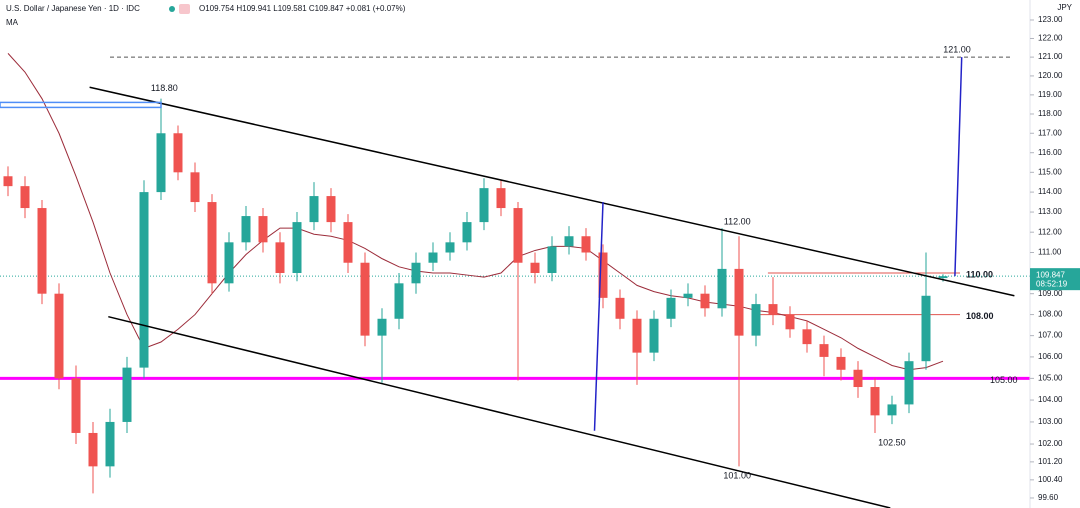  I want to click on y-tick-label: 123.00, so click(1050, 19).